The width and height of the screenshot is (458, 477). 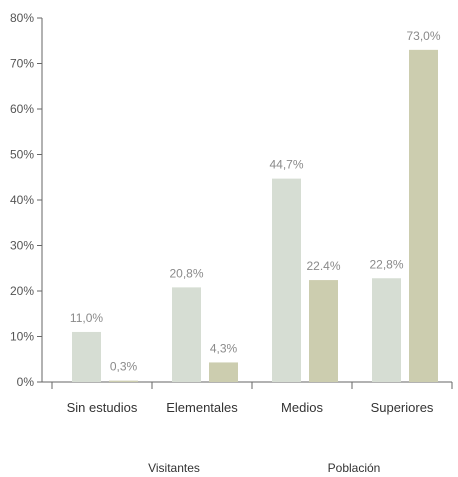 What do you see at coordinates (26, 382) in the screenshot?
I see `y-tick-label: 0%` at bounding box center [26, 382].